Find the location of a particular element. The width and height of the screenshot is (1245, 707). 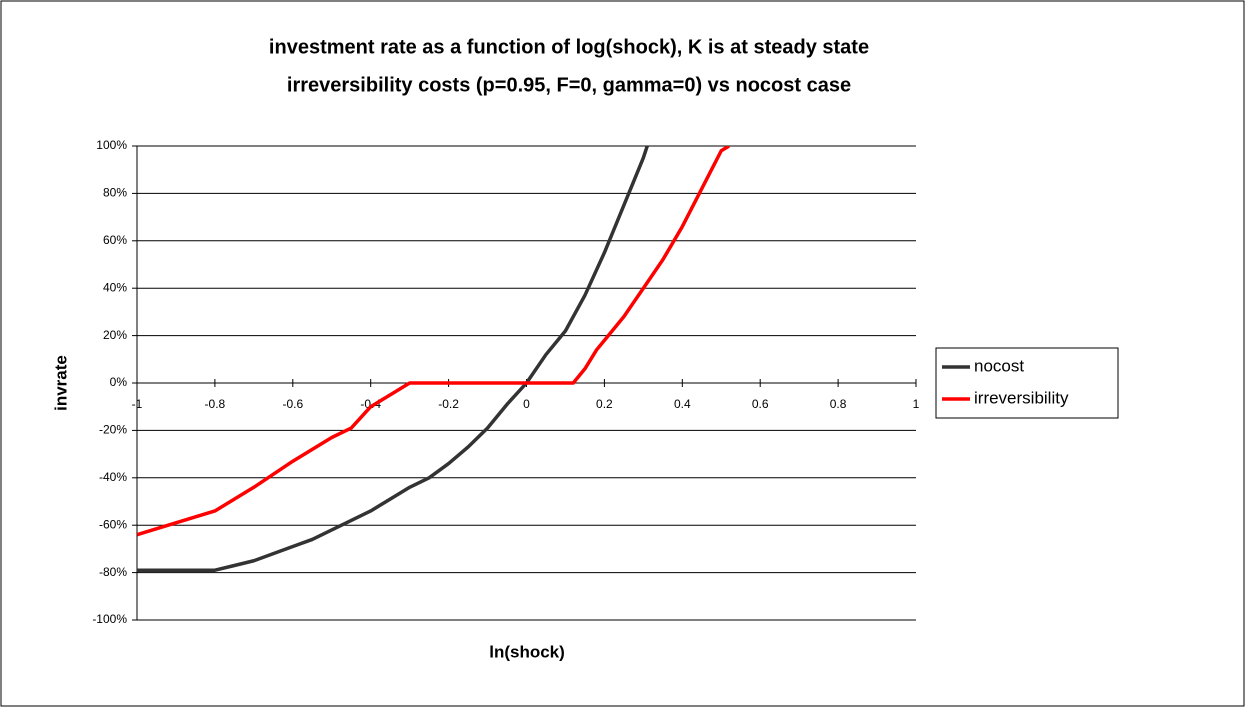

x-tick-label: -0.6 is located at coordinates (292, 404).